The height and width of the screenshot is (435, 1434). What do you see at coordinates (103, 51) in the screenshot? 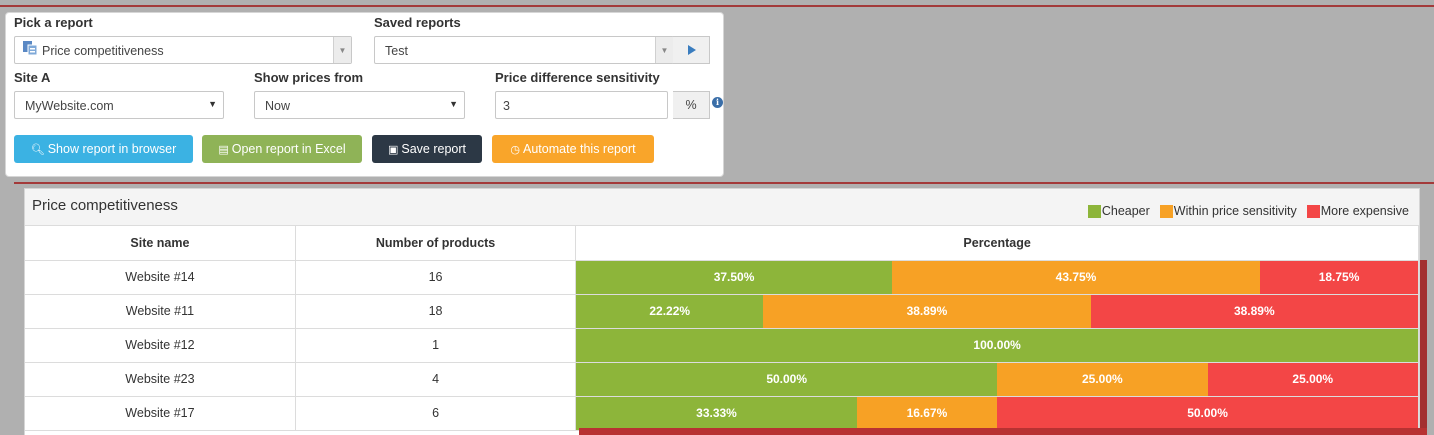
I see `pick-report-value: Price competitiveness` at bounding box center [103, 51].